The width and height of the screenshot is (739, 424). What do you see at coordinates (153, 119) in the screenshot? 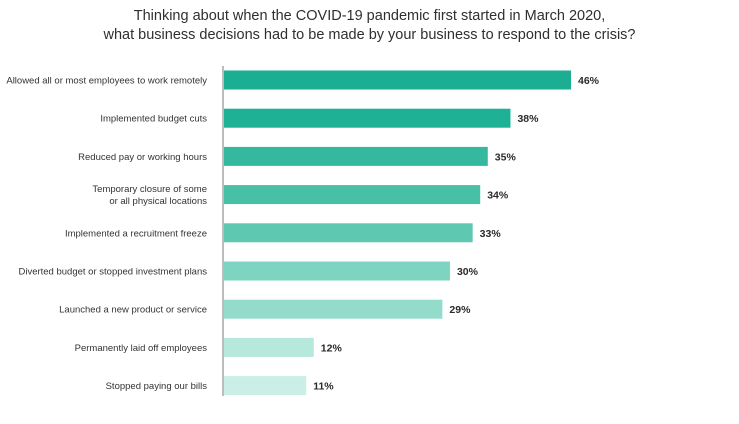
I see `category-label-1: Implemented budget cuts` at bounding box center [153, 119].